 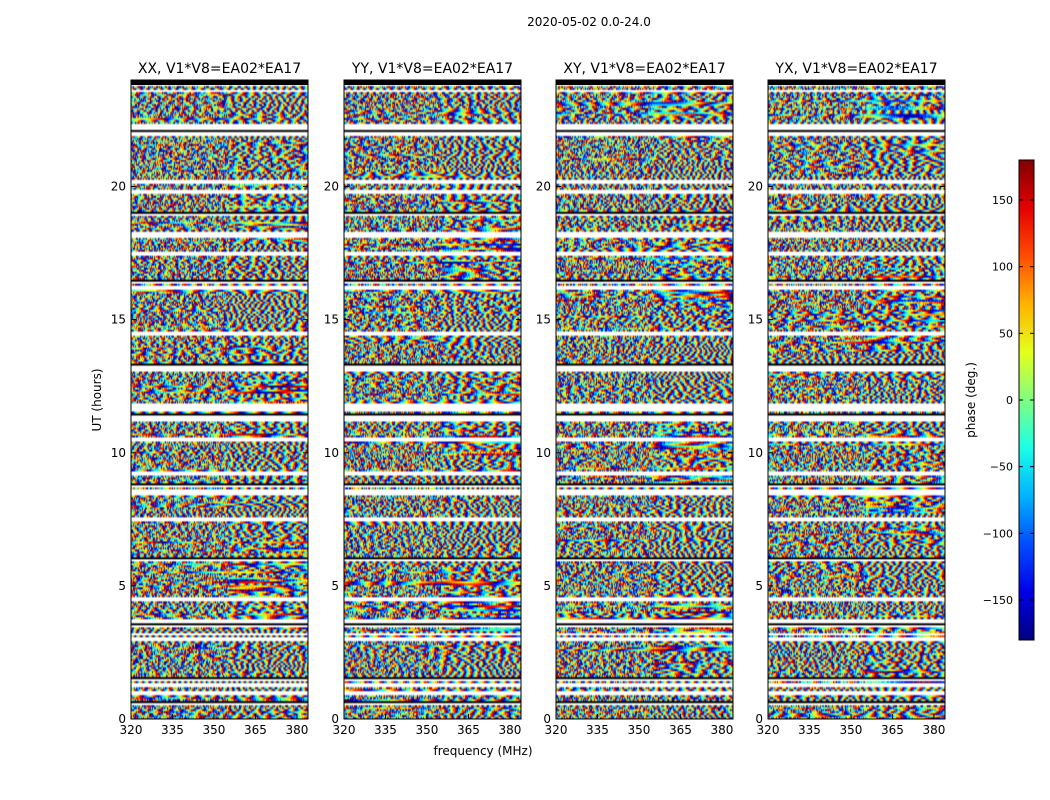 I want to click on panel-title: XX, V1*V8=EA02*EA17, so click(x=219, y=69).